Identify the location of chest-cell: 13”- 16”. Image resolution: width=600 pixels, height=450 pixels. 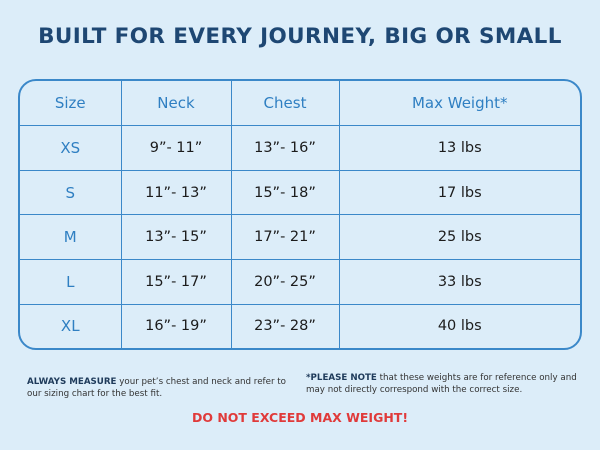
(285, 148).